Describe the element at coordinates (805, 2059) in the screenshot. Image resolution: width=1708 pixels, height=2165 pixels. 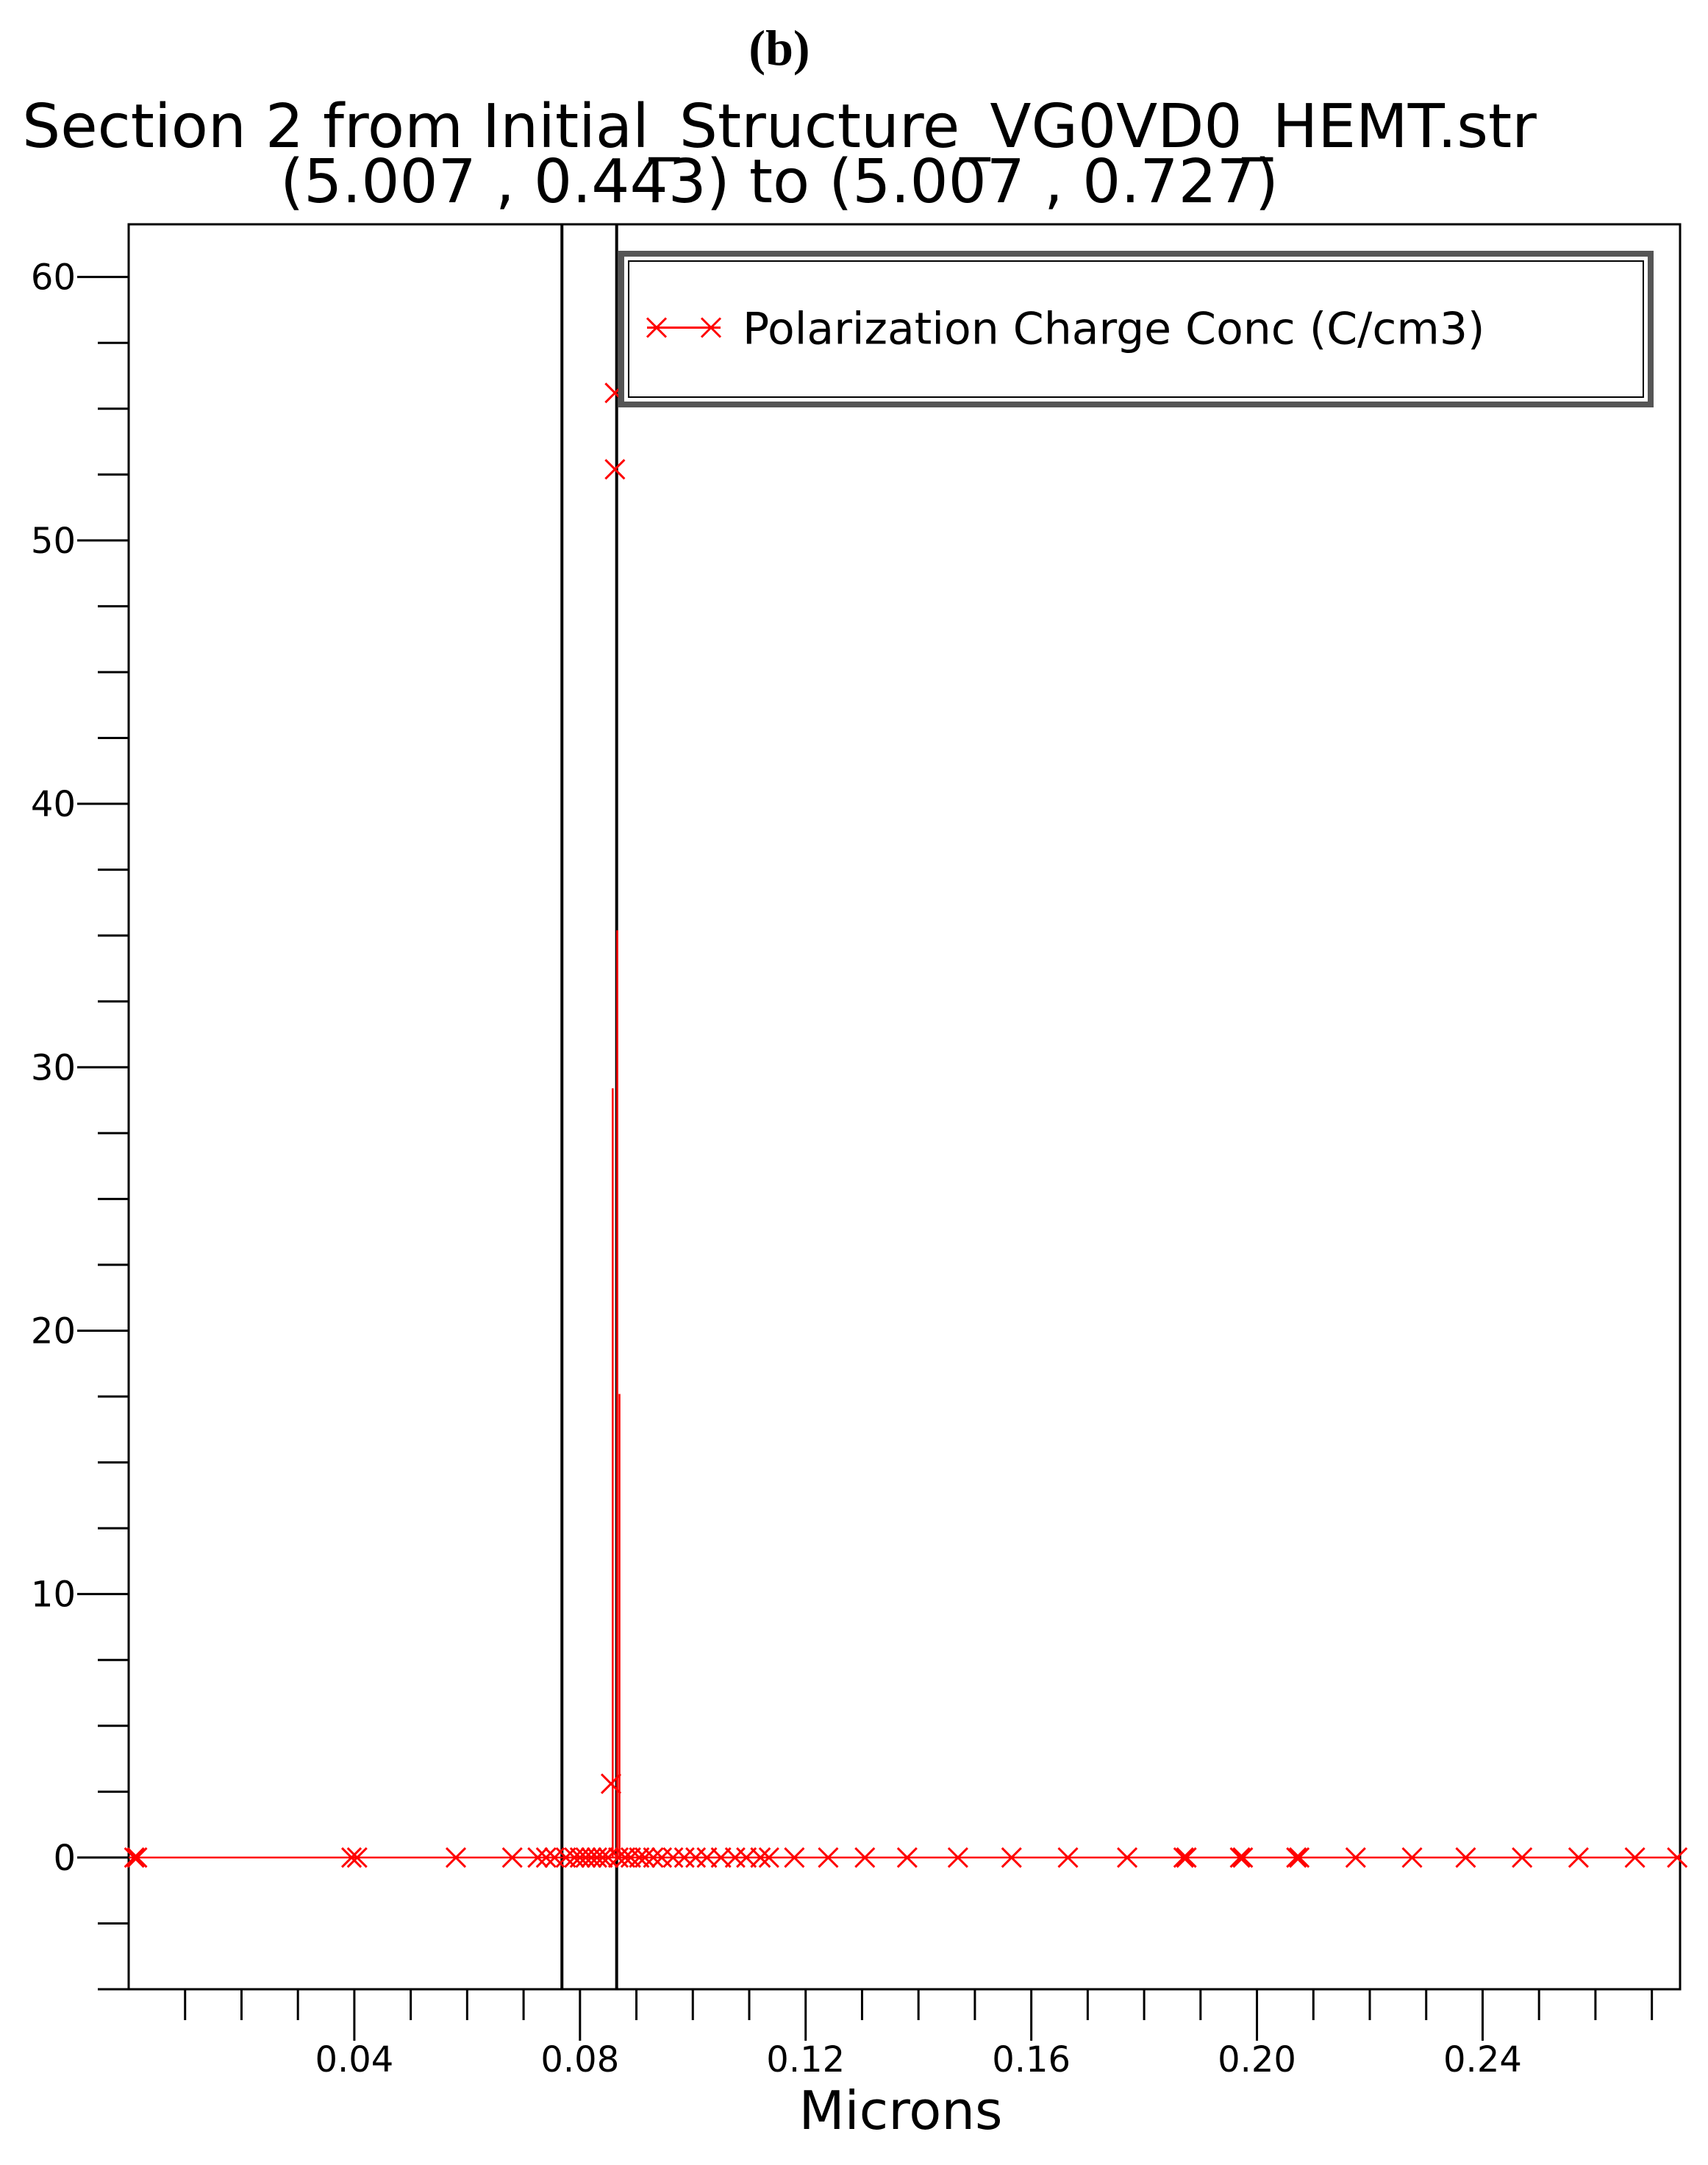
I see `x-tick-label: 0.12` at that location.